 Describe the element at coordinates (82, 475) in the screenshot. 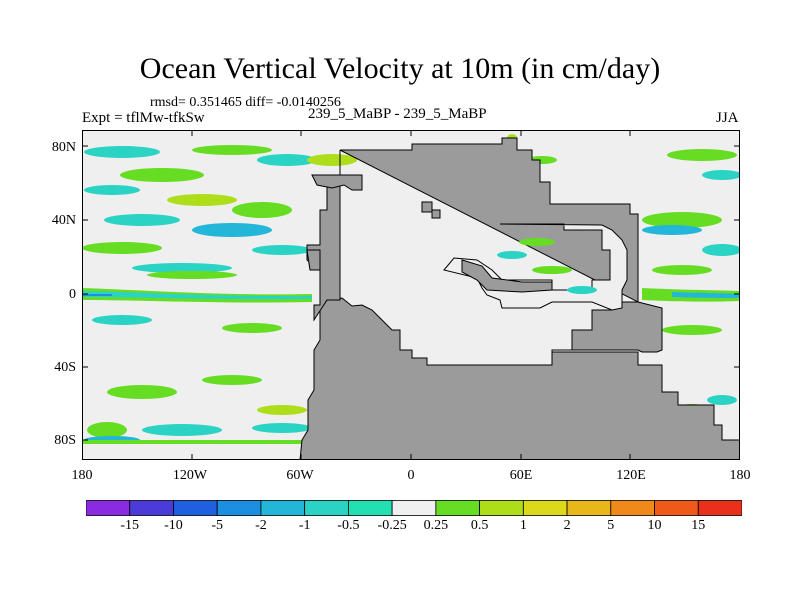

I see `lon-label-180w: 180` at that location.